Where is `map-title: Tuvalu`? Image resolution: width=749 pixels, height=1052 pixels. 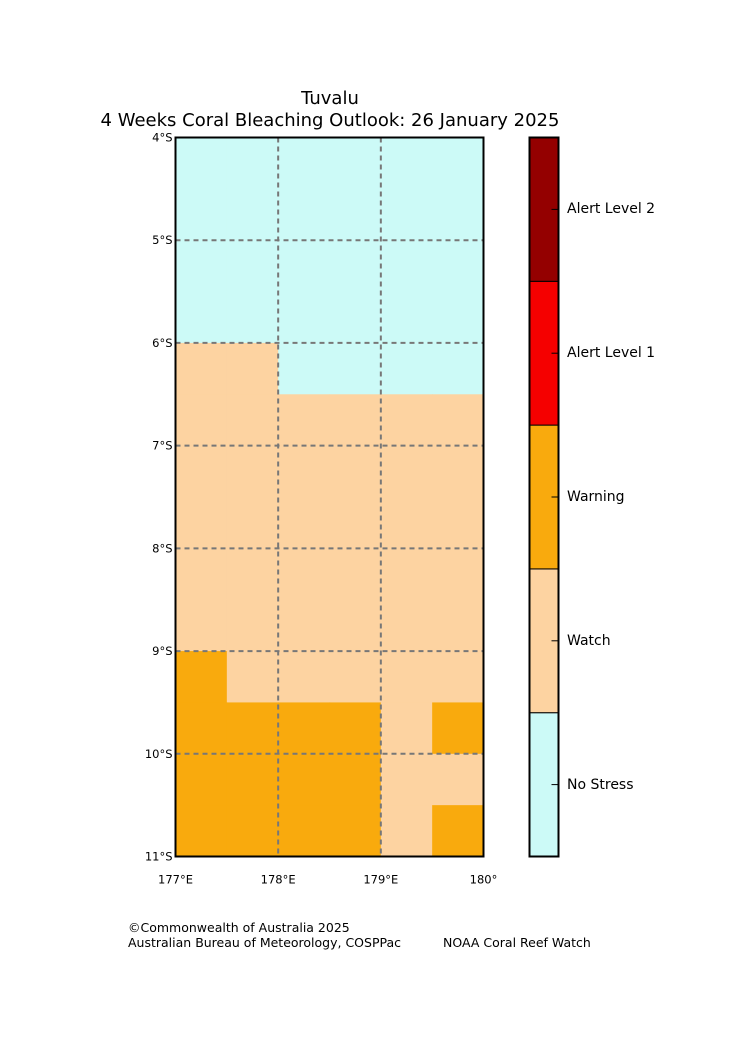
map-title: Tuvalu is located at coordinates (330, 98).